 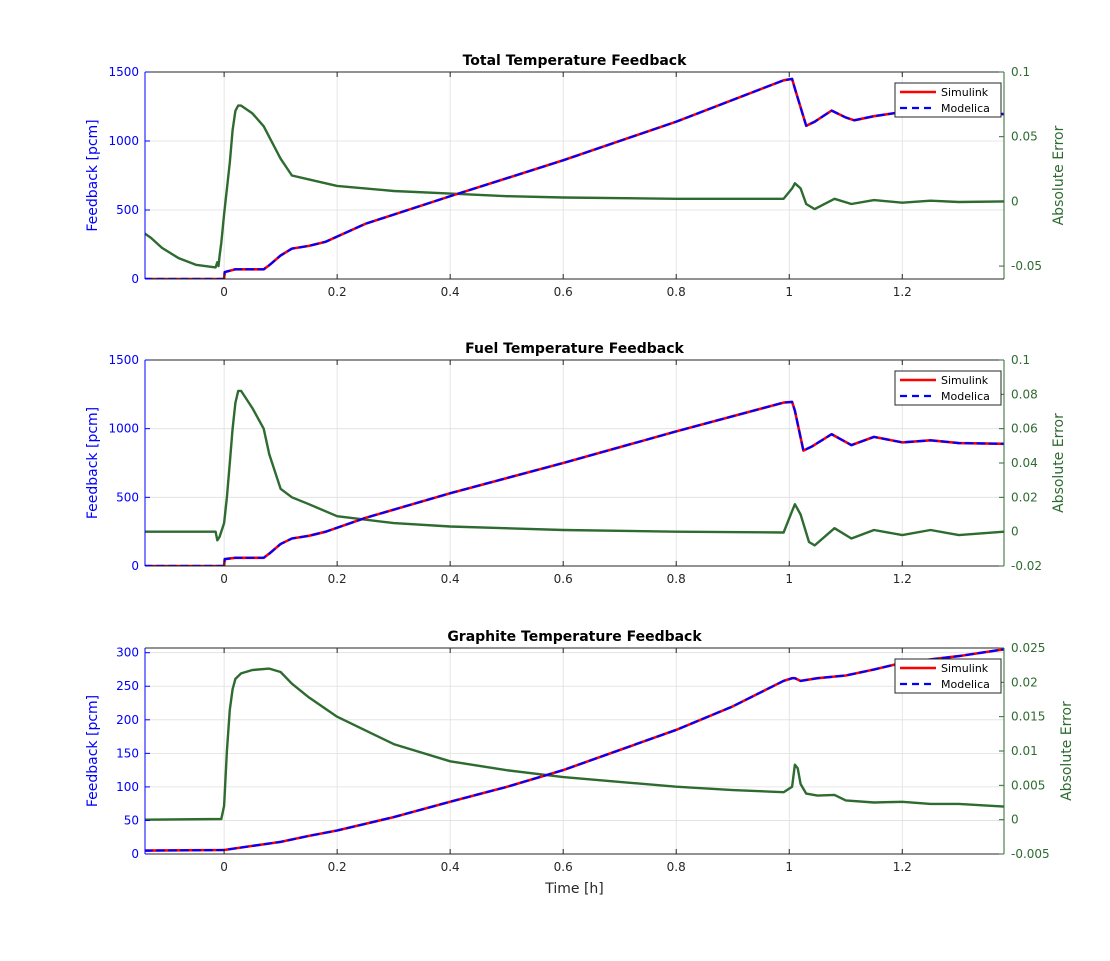 I want to click on y-tick-label-right: -0.02, so click(x=1026, y=566).